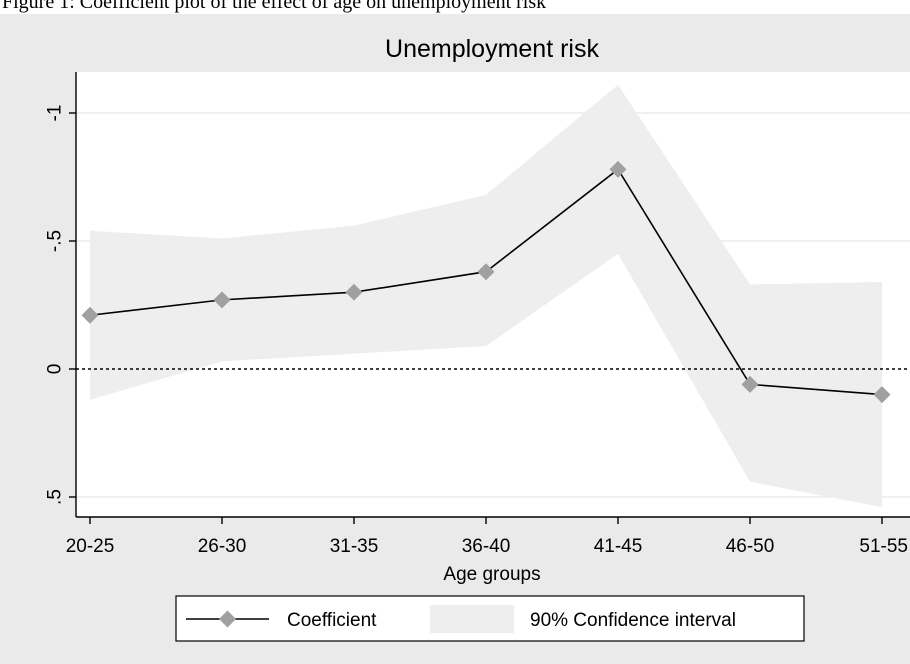 The image size is (910, 664). What do you see at coordinates (227, 619) in the screenshot?
I see `legend-coefficient-marker` at bounding box center [227, 619].